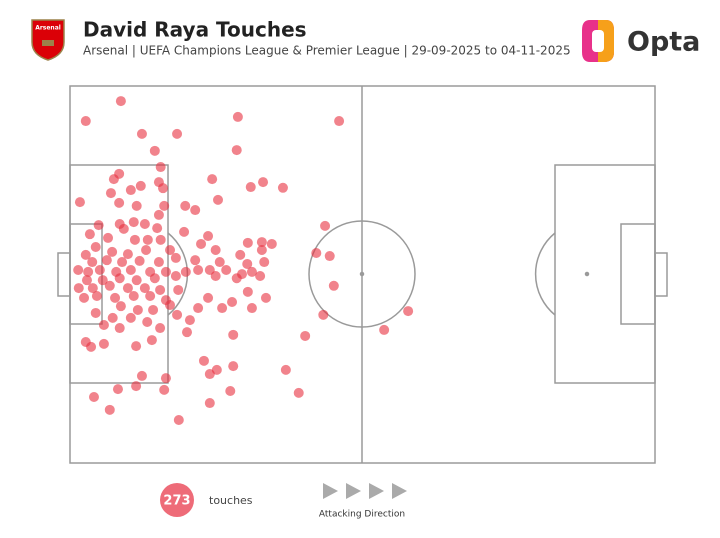 Image resolution: width=720 pixels, height=538 pixels. I want to click on title: David Raya Touches, so click(195, 30).